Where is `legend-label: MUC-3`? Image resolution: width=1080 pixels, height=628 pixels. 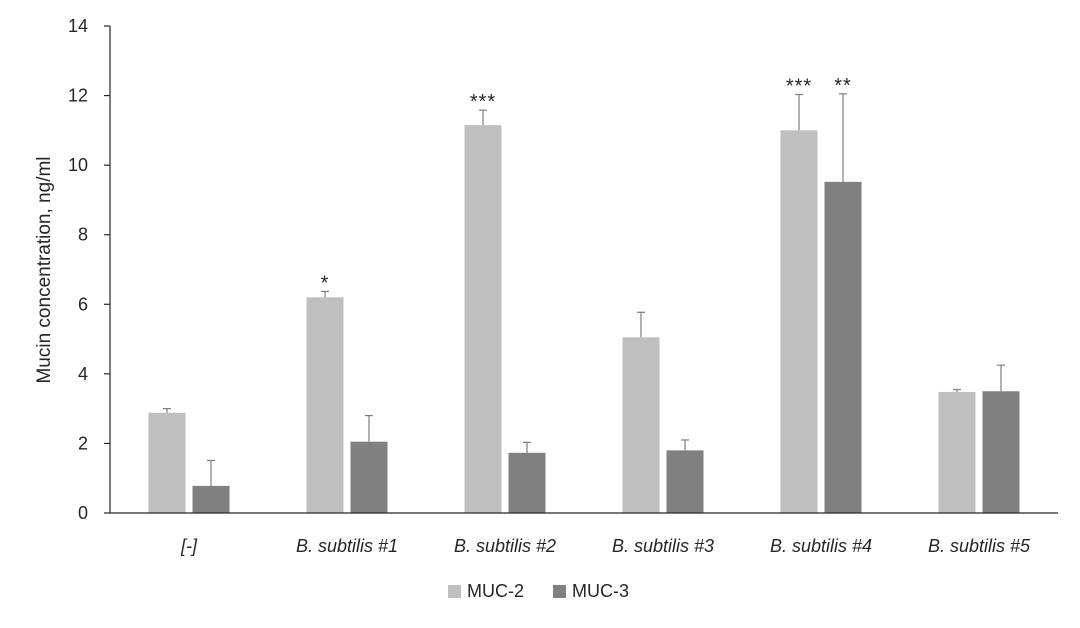
legend-label: MUC-3 is located at coordinates (600, 591).